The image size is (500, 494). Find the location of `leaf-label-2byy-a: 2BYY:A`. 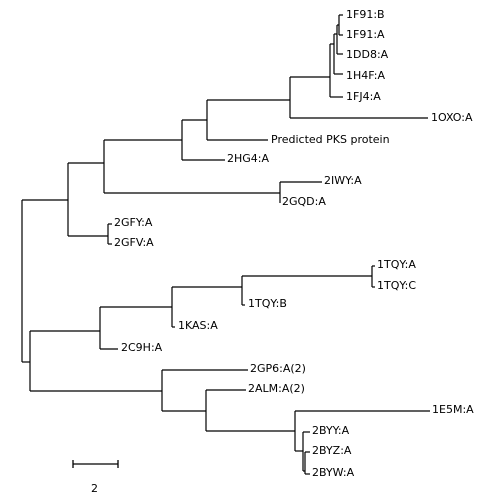

leaf-label-2byy-a: 2BYY:A is located at coordinates (331, 430).